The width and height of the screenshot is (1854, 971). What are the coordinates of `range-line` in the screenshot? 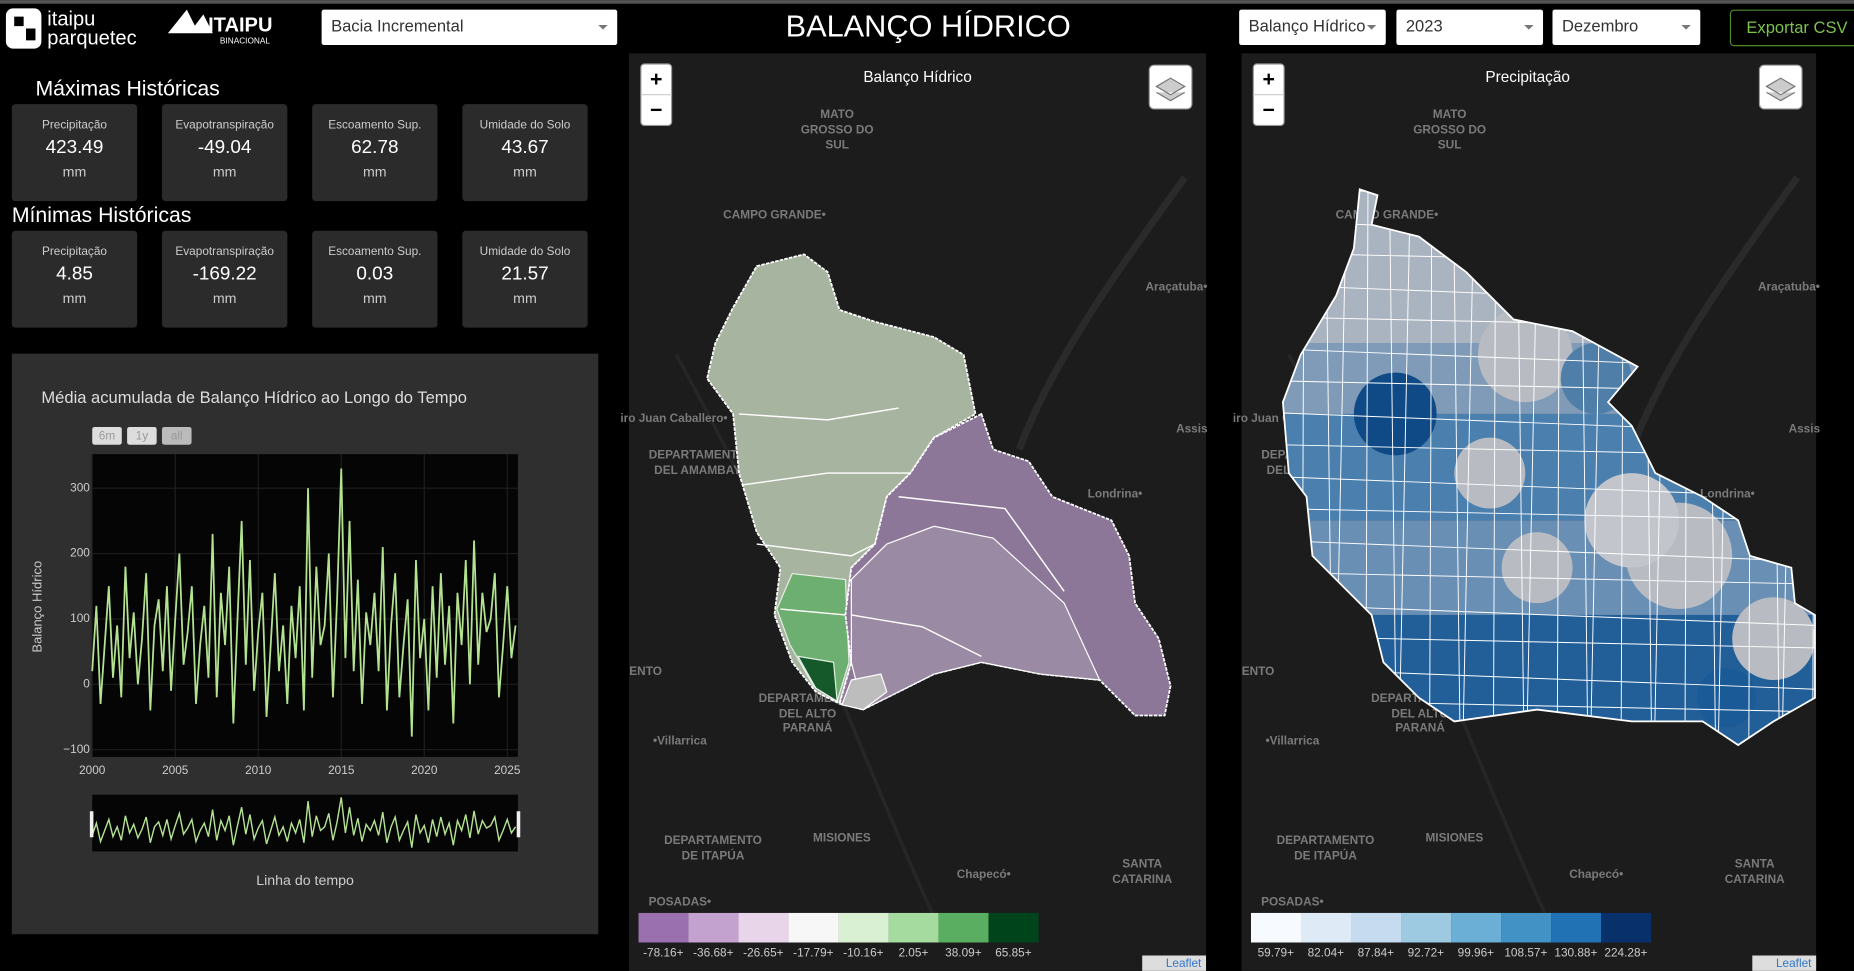 It's located at (304, 822).